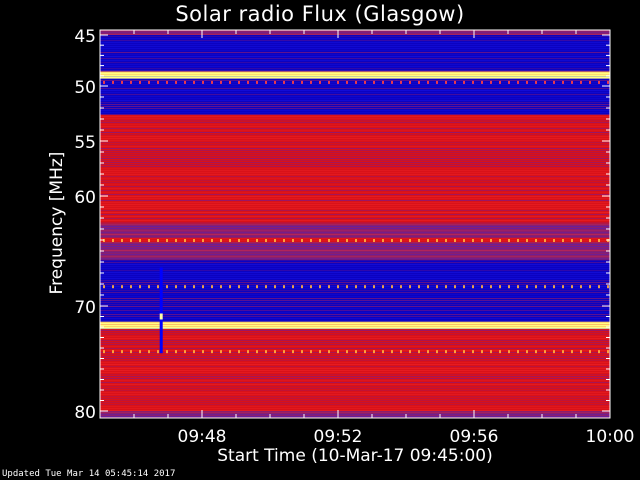 The image size is (640, 480). I want to click on y-tick-label-45: 45, so click(85, 37).